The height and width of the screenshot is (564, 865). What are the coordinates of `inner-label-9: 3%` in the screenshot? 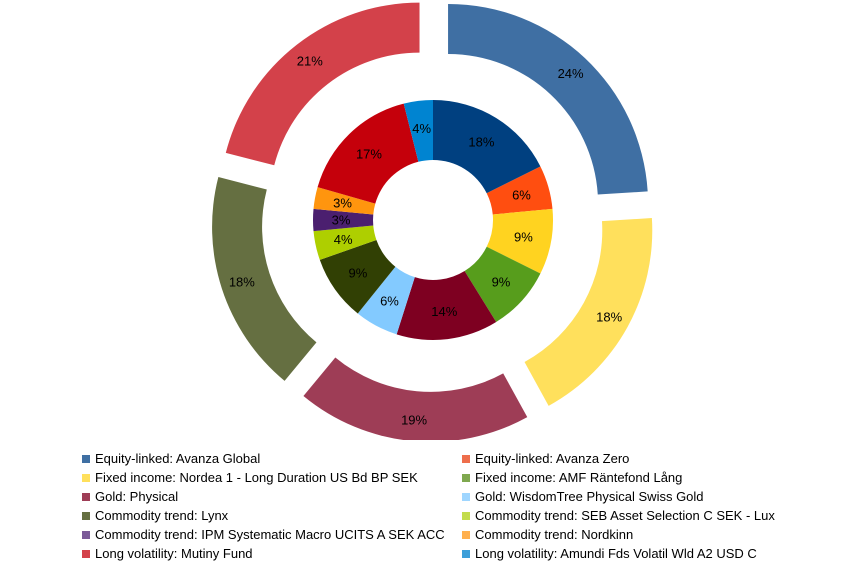 It's located at (341, 220).